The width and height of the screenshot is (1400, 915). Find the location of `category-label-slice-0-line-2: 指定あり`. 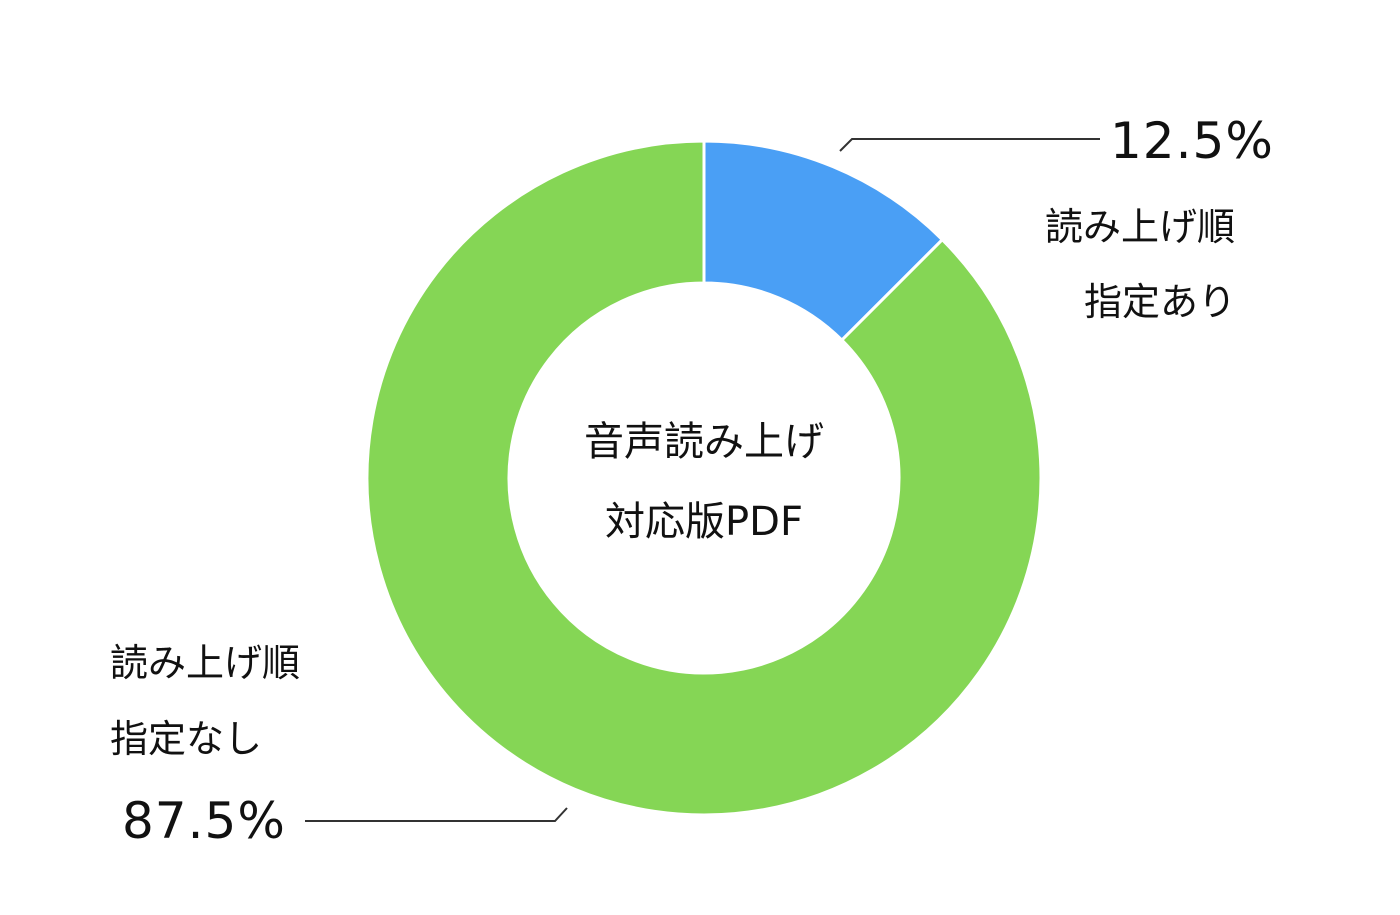

category-label-slice-0-line-2: 指定あり is located at coordinates (1160, 302).